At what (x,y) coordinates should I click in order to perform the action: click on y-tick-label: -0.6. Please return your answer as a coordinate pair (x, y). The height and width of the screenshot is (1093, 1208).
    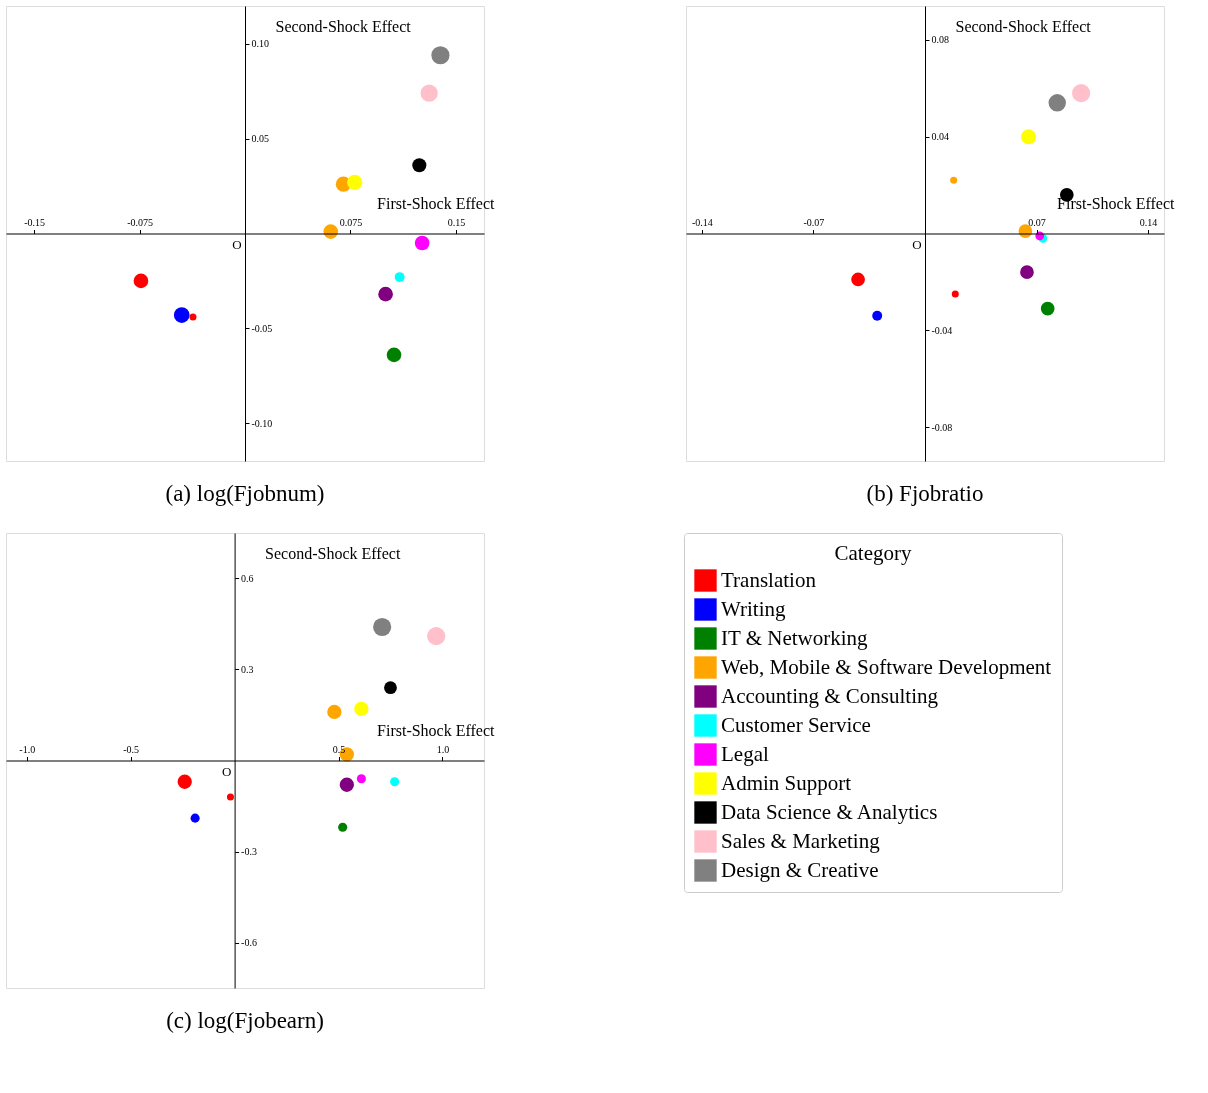
    Looking at the image, I should click on (249, 942).